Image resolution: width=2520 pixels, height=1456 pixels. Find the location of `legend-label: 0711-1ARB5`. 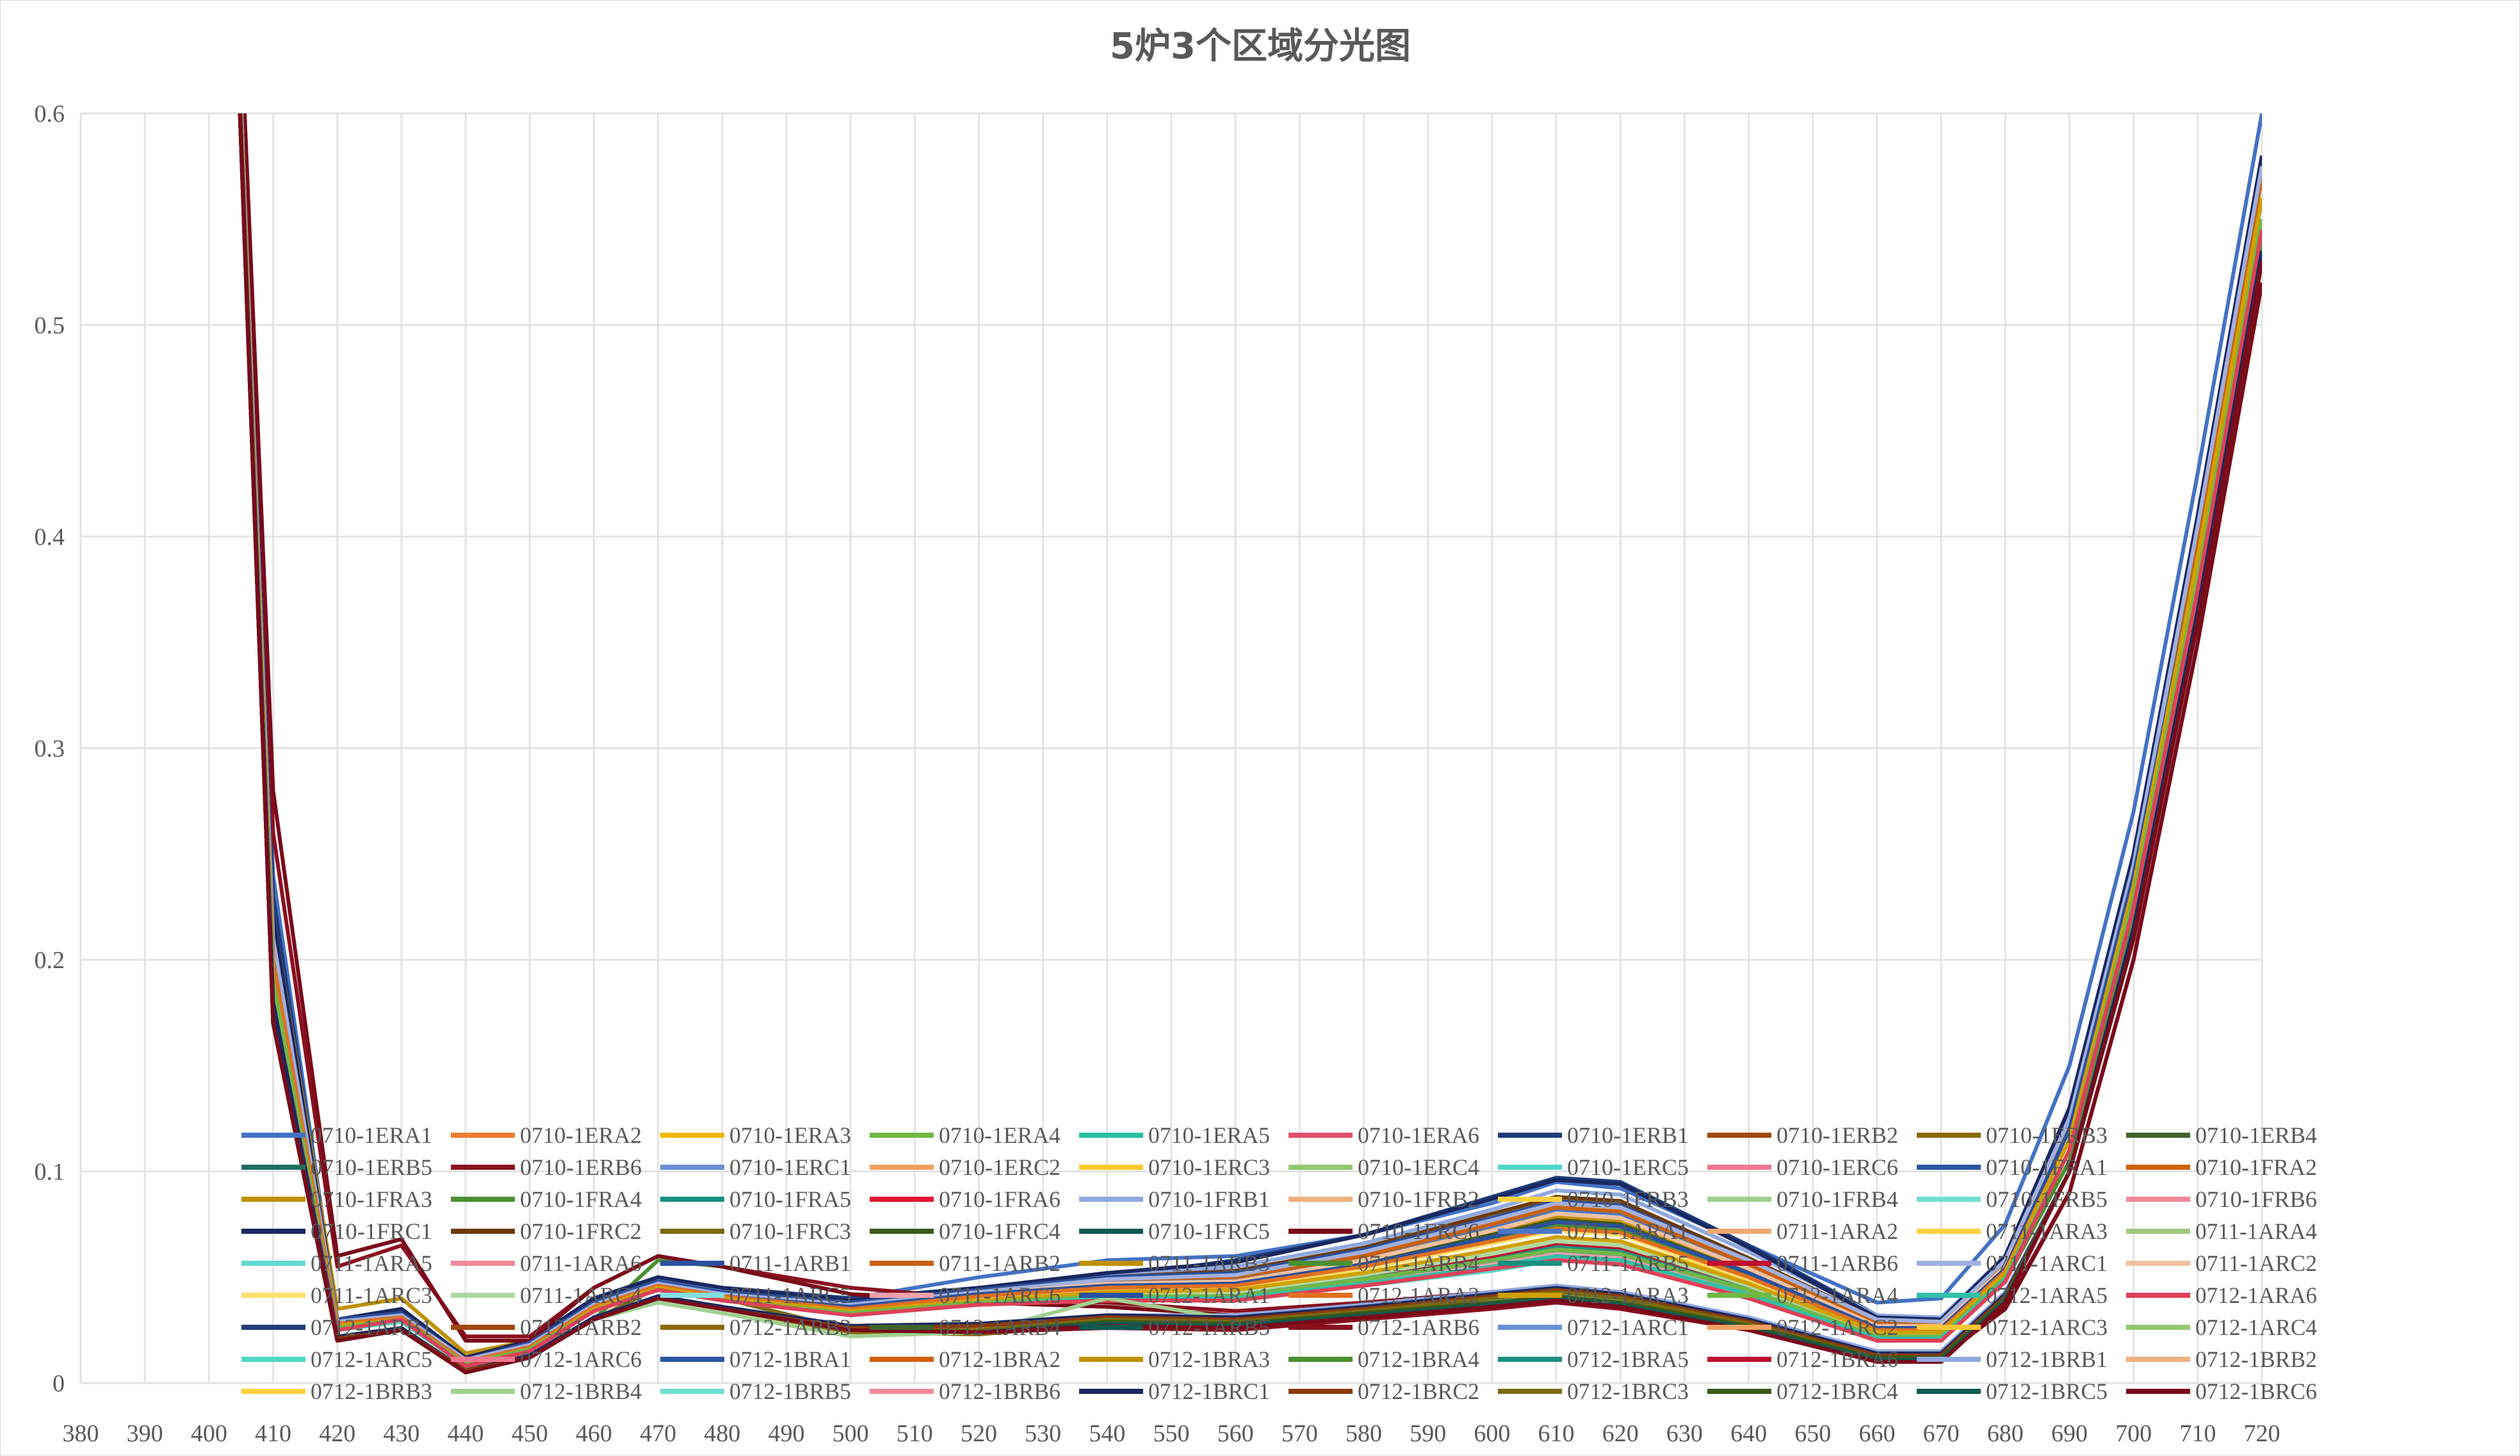

legend-label: 0711-1ARB5 is located at coordinates (1628, 1263).